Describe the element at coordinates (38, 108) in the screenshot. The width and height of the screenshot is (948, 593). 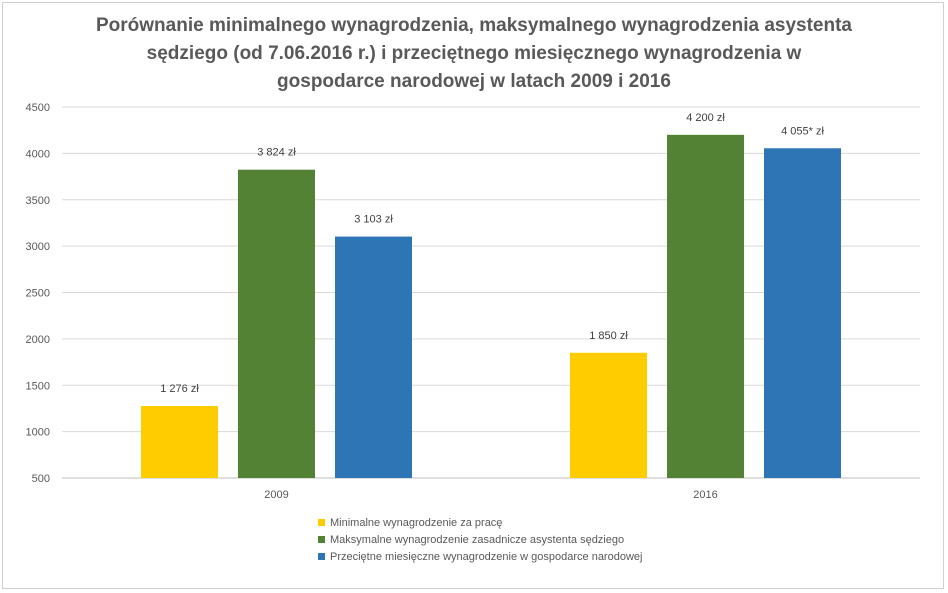
I see `y-tick-label: 4500` at that location.